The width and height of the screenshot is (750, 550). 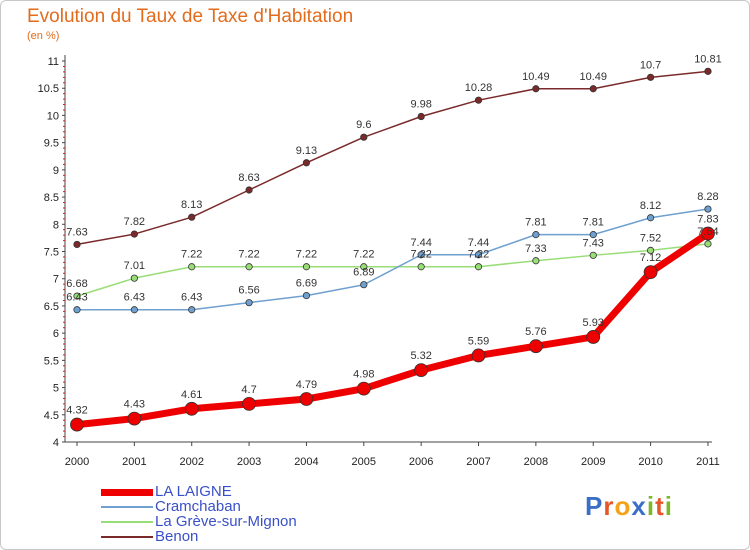 What do you see at coordinates (650, 65) in the screenshot?
I see `data-label: 10.7` at bounding box center [650, 65].